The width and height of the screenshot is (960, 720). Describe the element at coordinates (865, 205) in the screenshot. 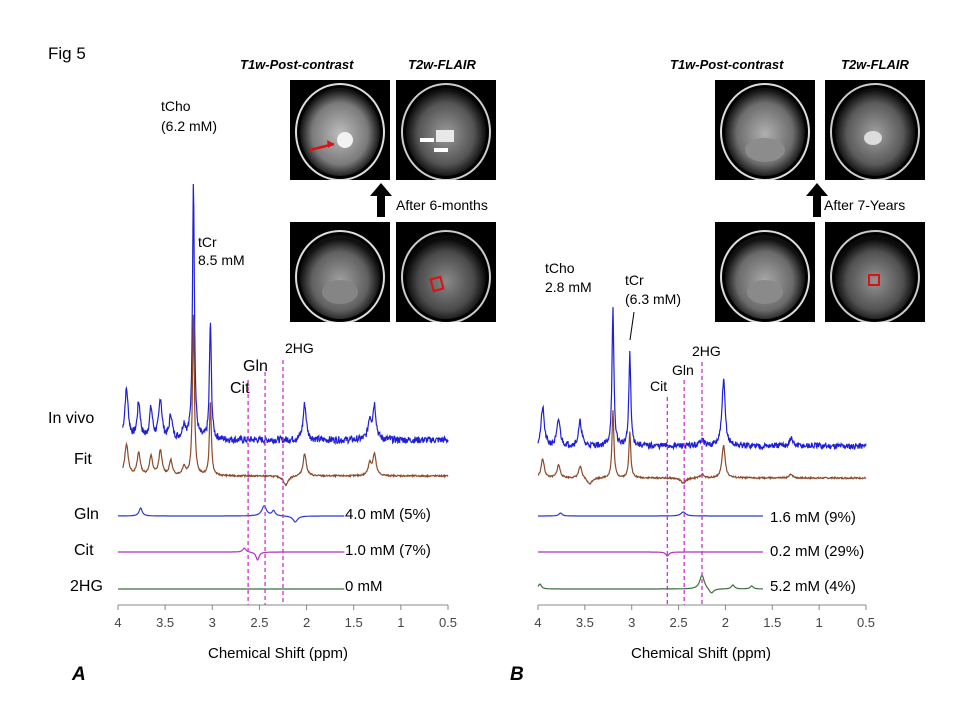

I see `panel-b-interval-label: After 7-Years` at that location.